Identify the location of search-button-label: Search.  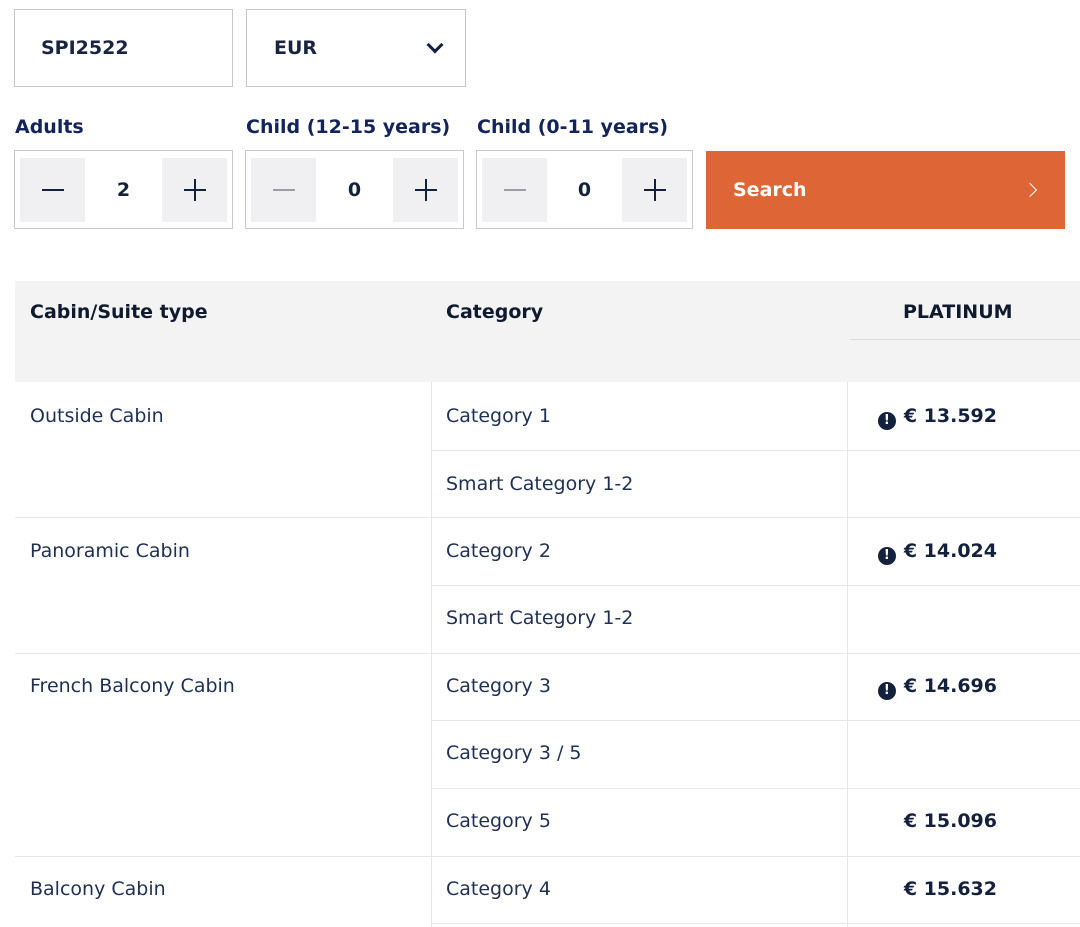
(770, 190).